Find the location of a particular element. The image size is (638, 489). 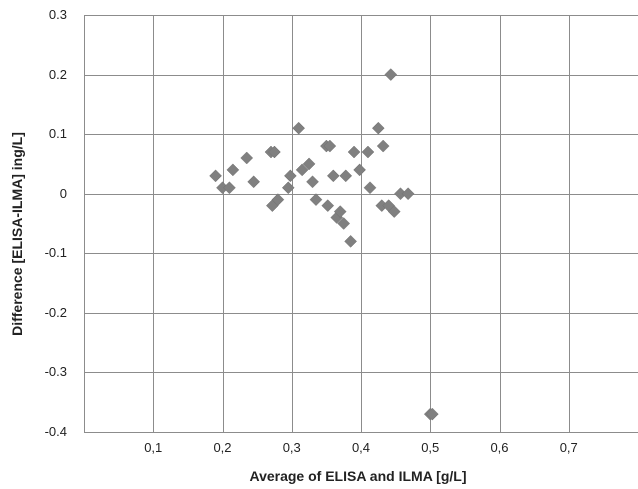

x-tick-label: 0,4 is located at coordinates (361, 447).